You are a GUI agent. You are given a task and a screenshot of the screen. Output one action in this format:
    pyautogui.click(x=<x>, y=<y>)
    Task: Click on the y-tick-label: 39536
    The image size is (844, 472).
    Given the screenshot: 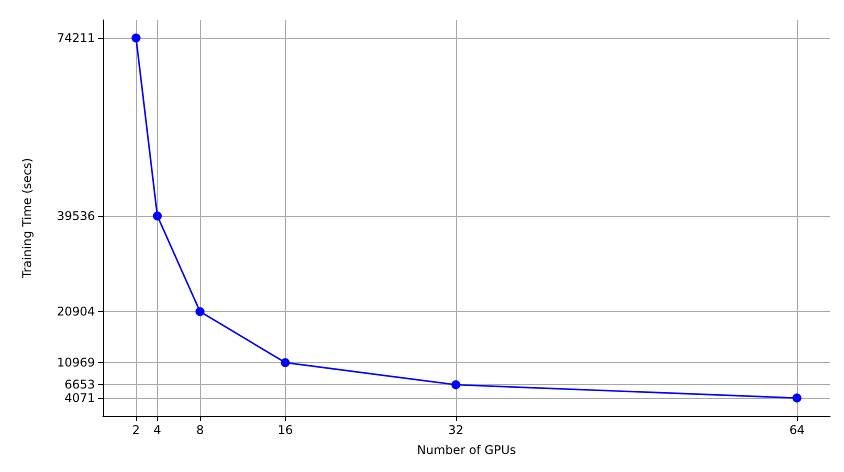 What is the action you would take?
    pyautogui.click(x=75, y=215)
    